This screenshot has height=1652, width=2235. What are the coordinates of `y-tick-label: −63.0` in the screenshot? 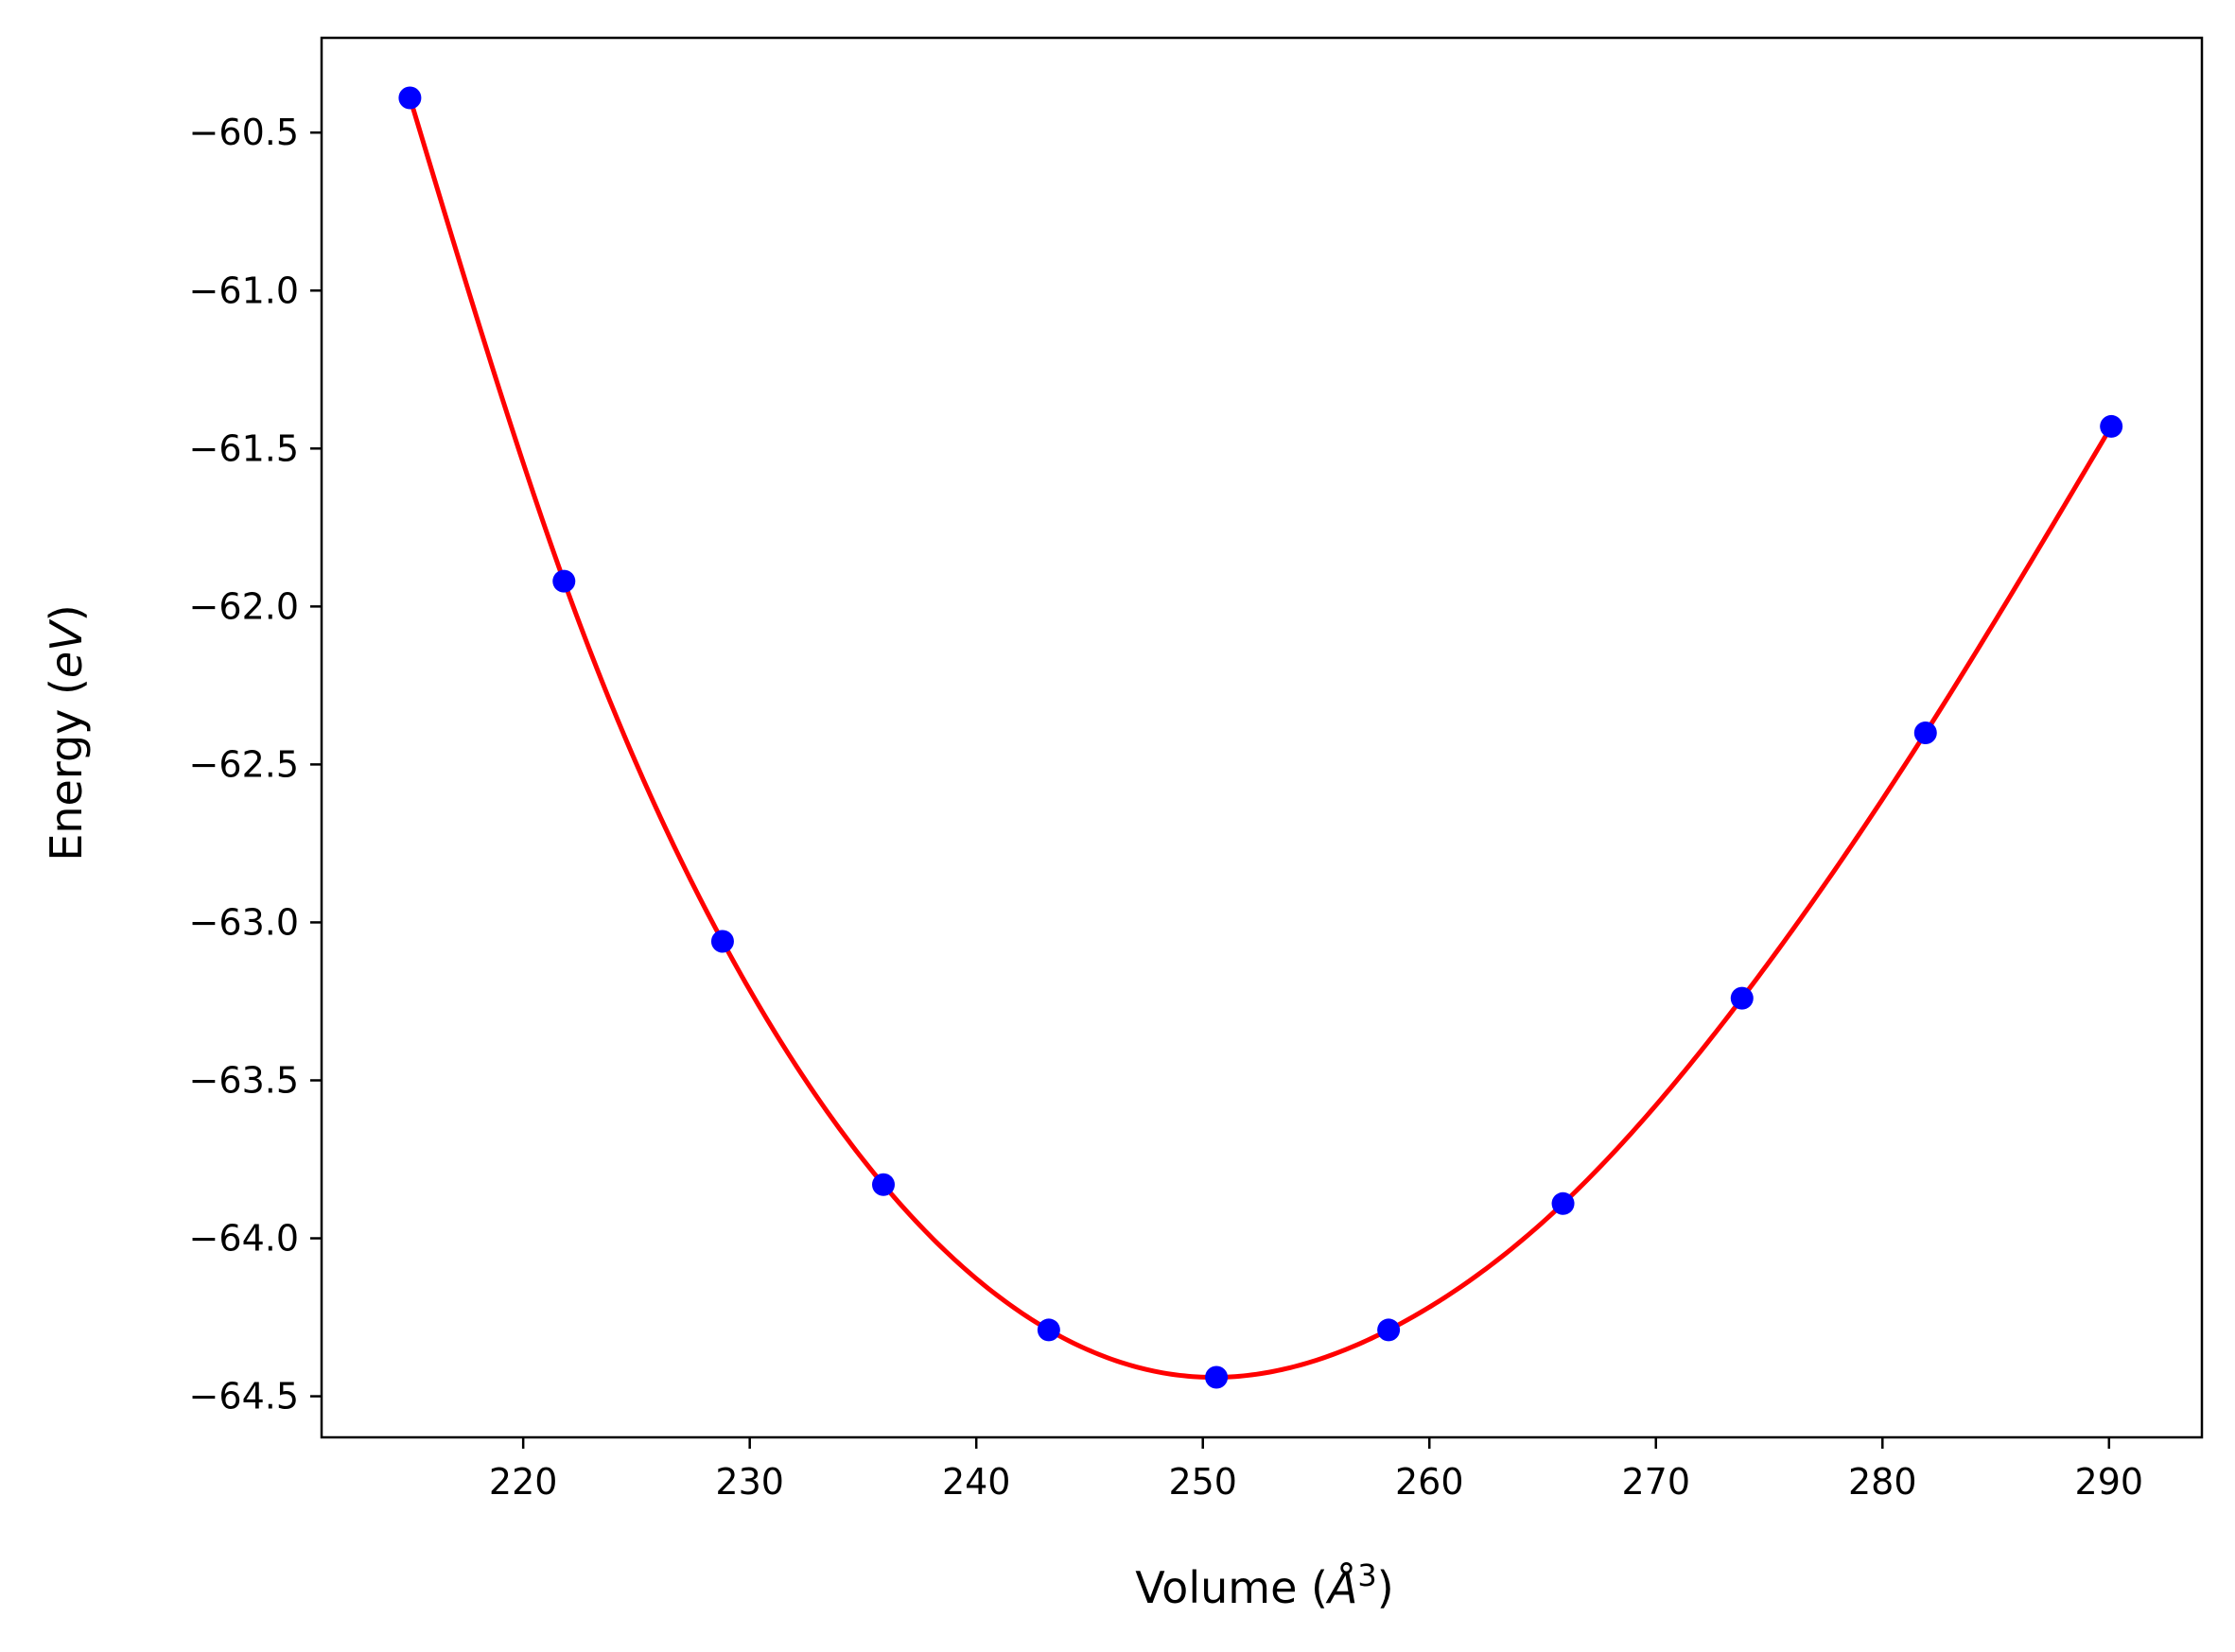 It's located at (244, 922).